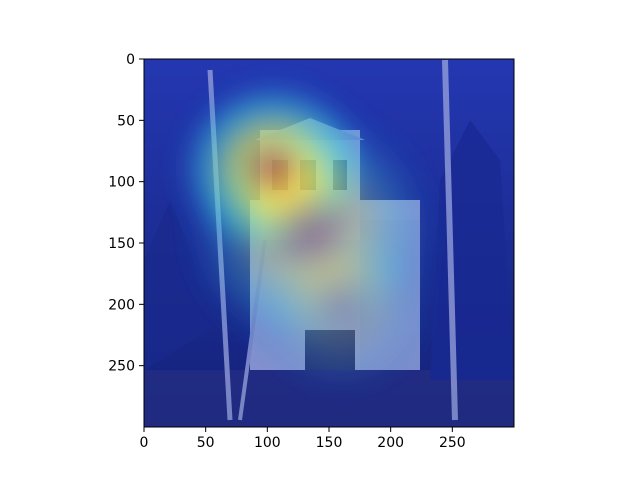  What do you see at coordinates (177, 285) in the screenshot?
I see `photo-tree-left` at bounding box center [177, 285].